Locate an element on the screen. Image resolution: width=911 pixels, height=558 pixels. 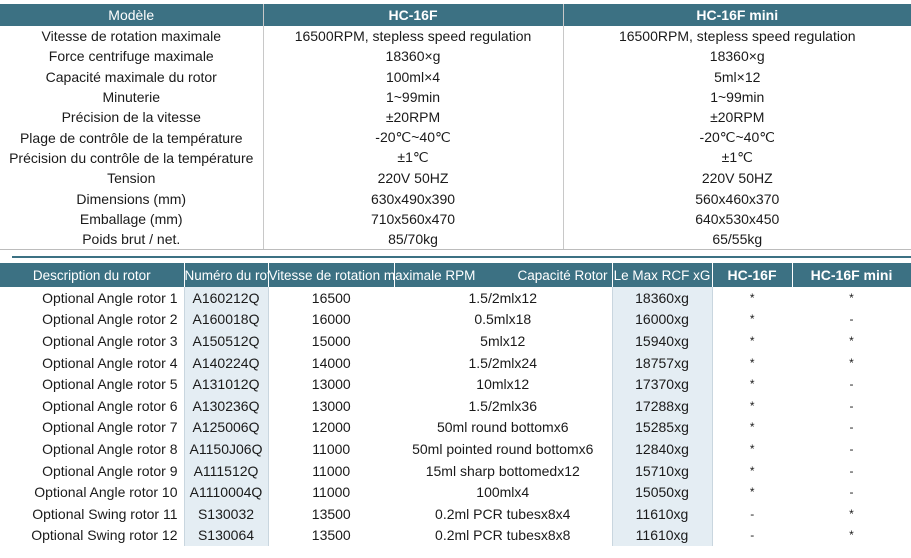
spec-value-hc16f: 16500RPM, stepless speed regulation is located at coordinates (413, 36).